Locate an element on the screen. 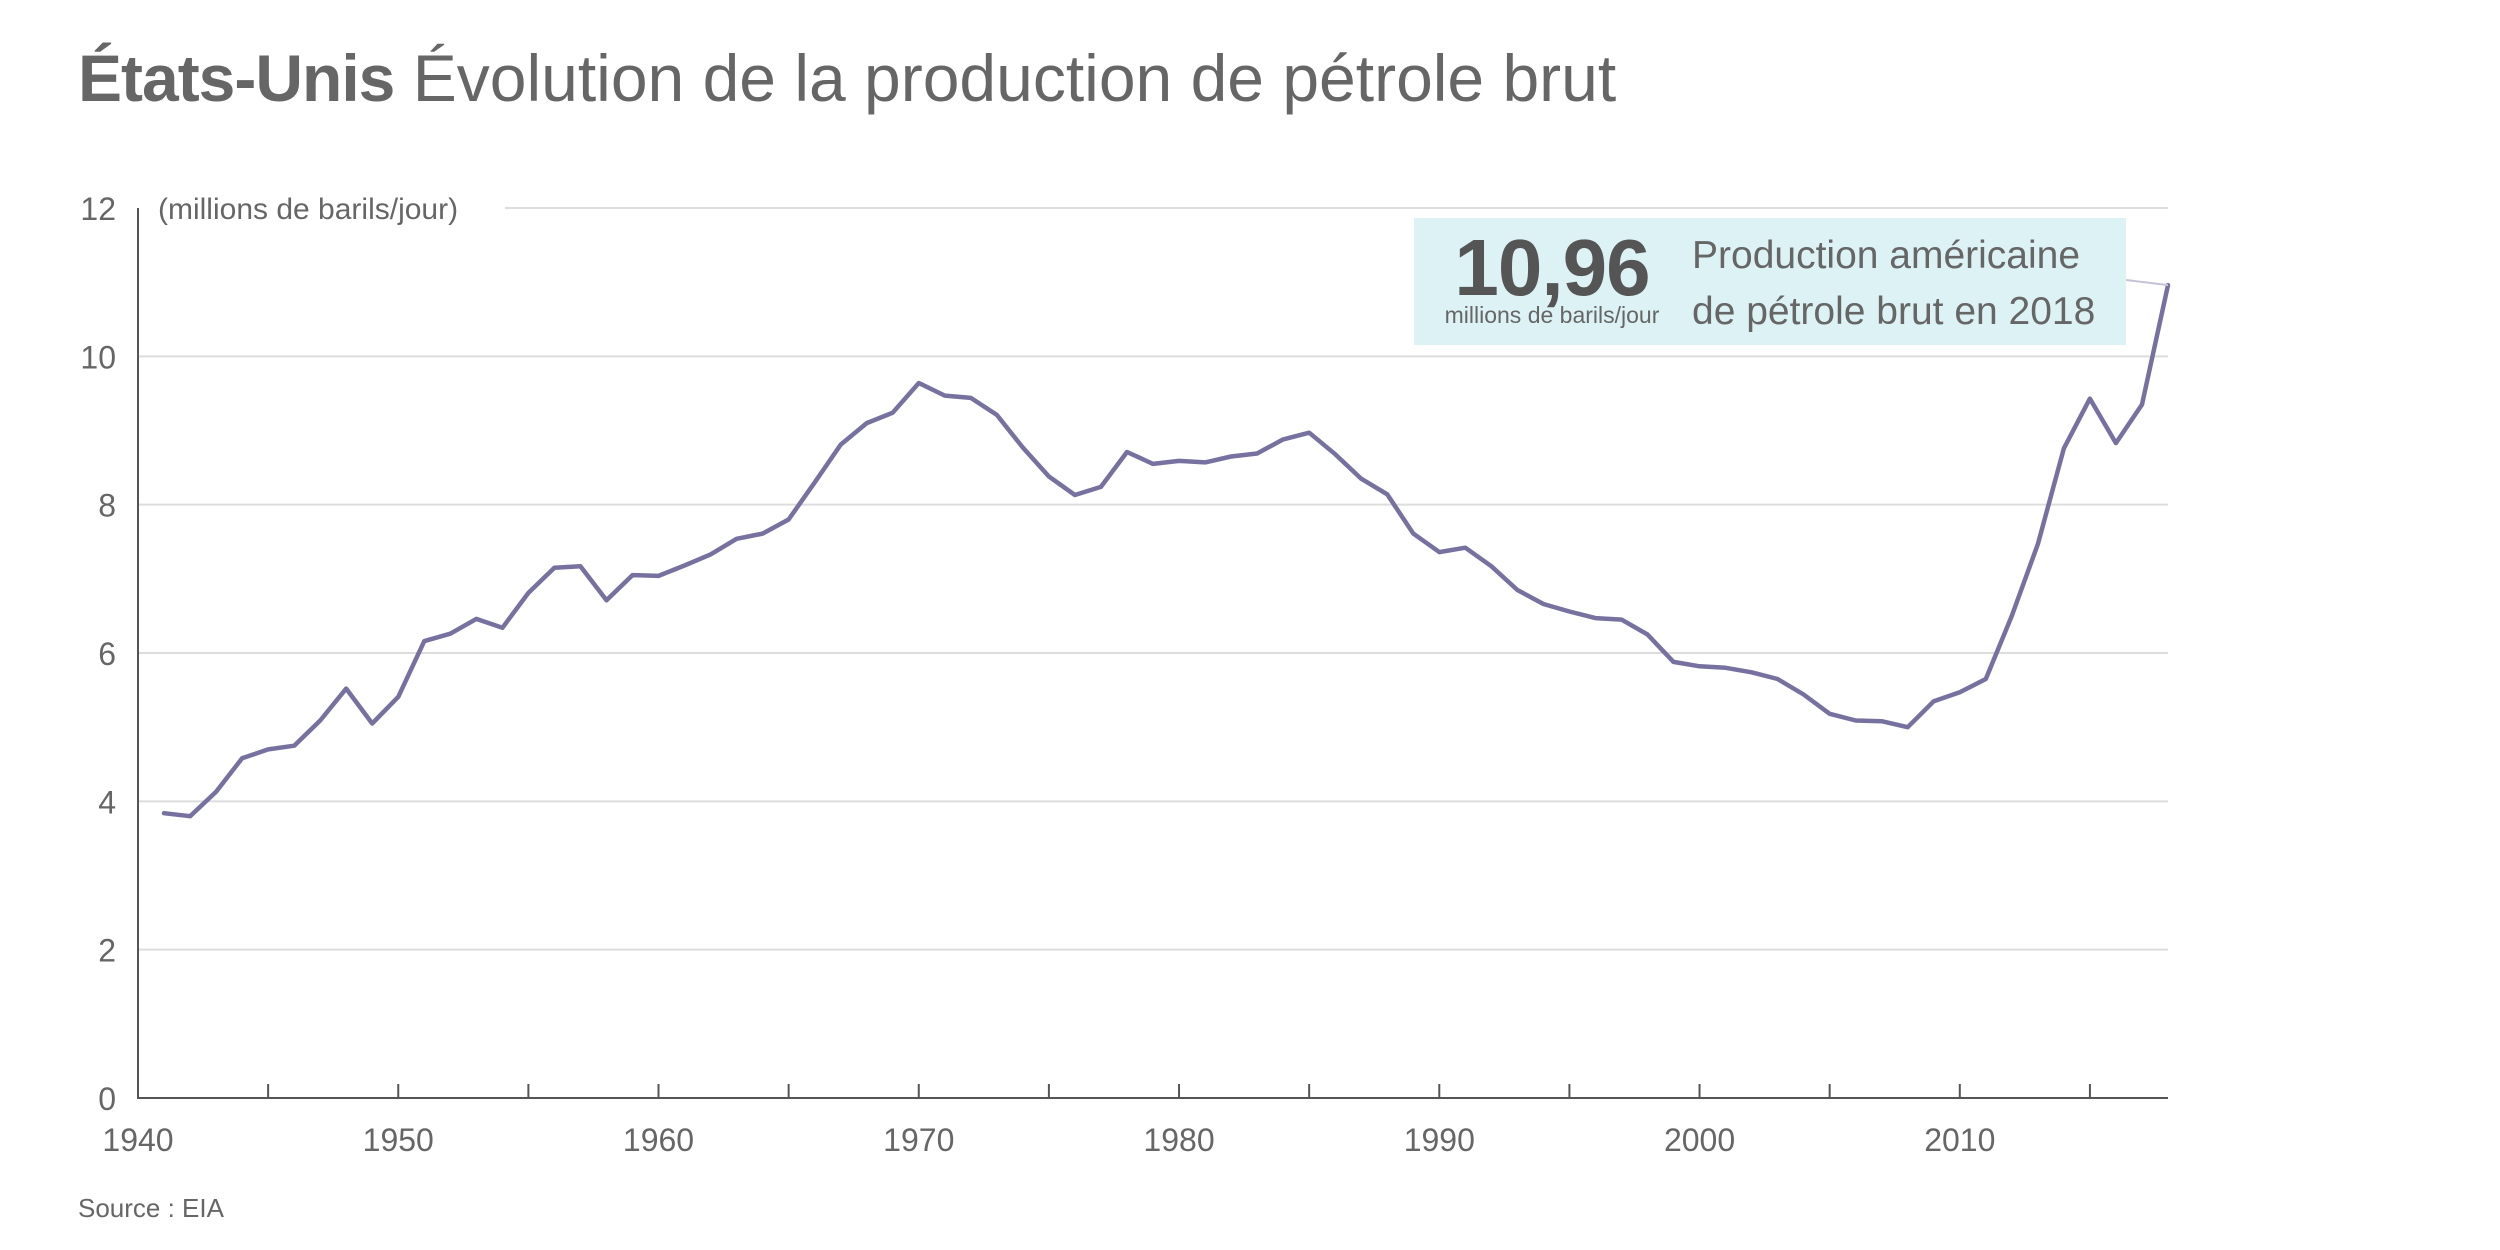 The width and height of the screenshot is (2500, 1250). y-tick-label-2: 2 is located at coordinates (107, 951).